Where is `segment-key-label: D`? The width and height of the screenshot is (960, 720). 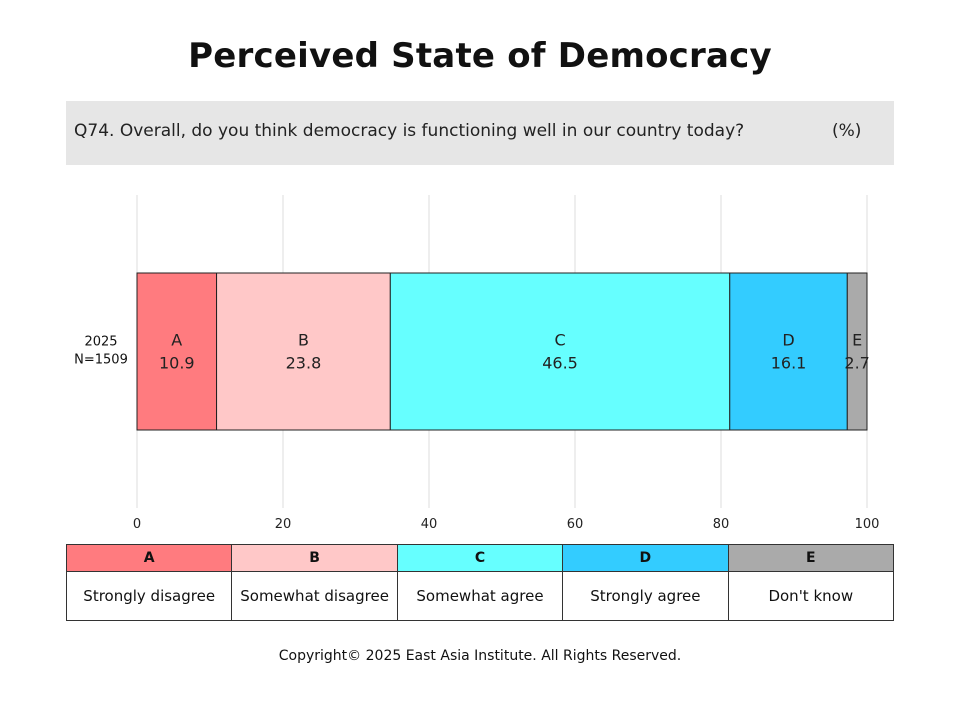
segment-key-label: D is located at coordinates (788, 340).